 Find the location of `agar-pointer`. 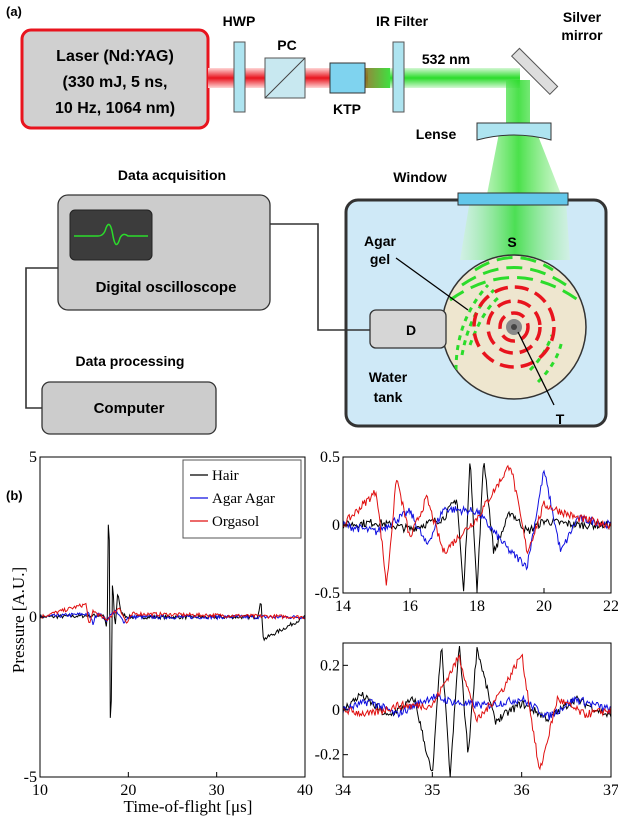

agar-pointer is located at coordinates (432, 284).